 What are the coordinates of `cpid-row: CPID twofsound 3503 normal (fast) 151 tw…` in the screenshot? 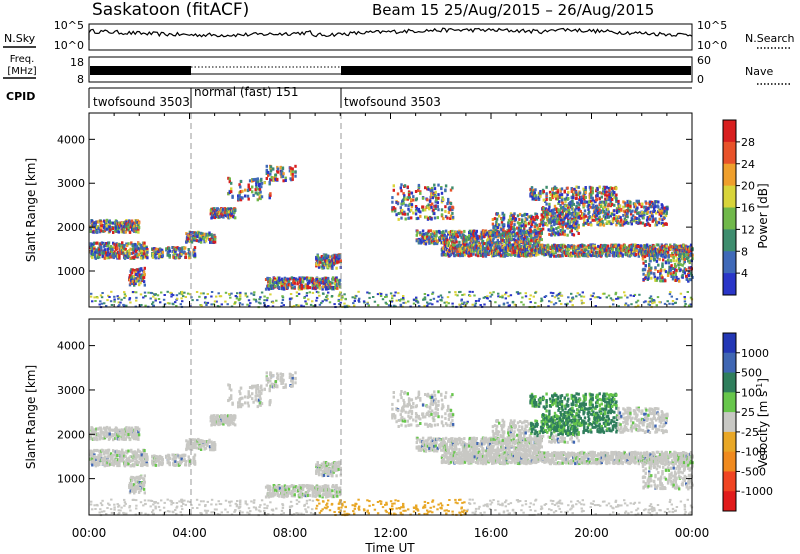 It's located at (349, 97).